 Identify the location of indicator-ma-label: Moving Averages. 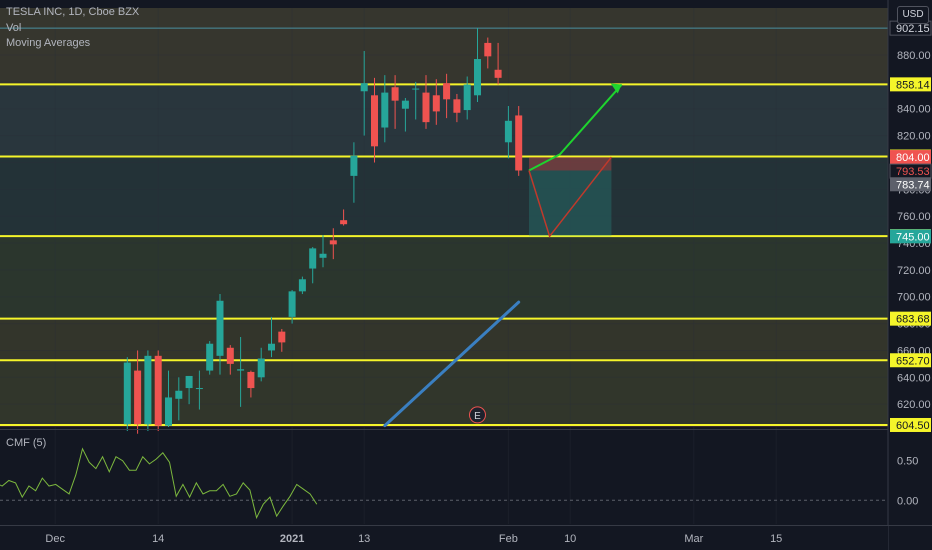
(48, 43).